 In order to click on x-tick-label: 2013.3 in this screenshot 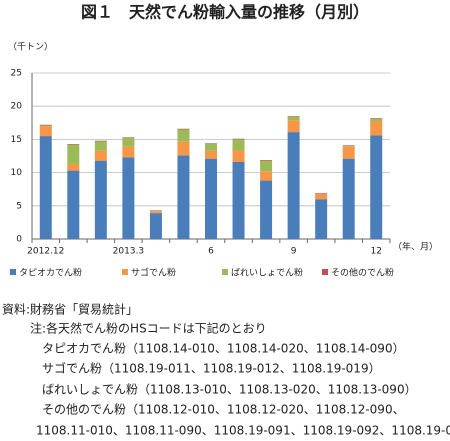, I will do `click(129, 252)`.